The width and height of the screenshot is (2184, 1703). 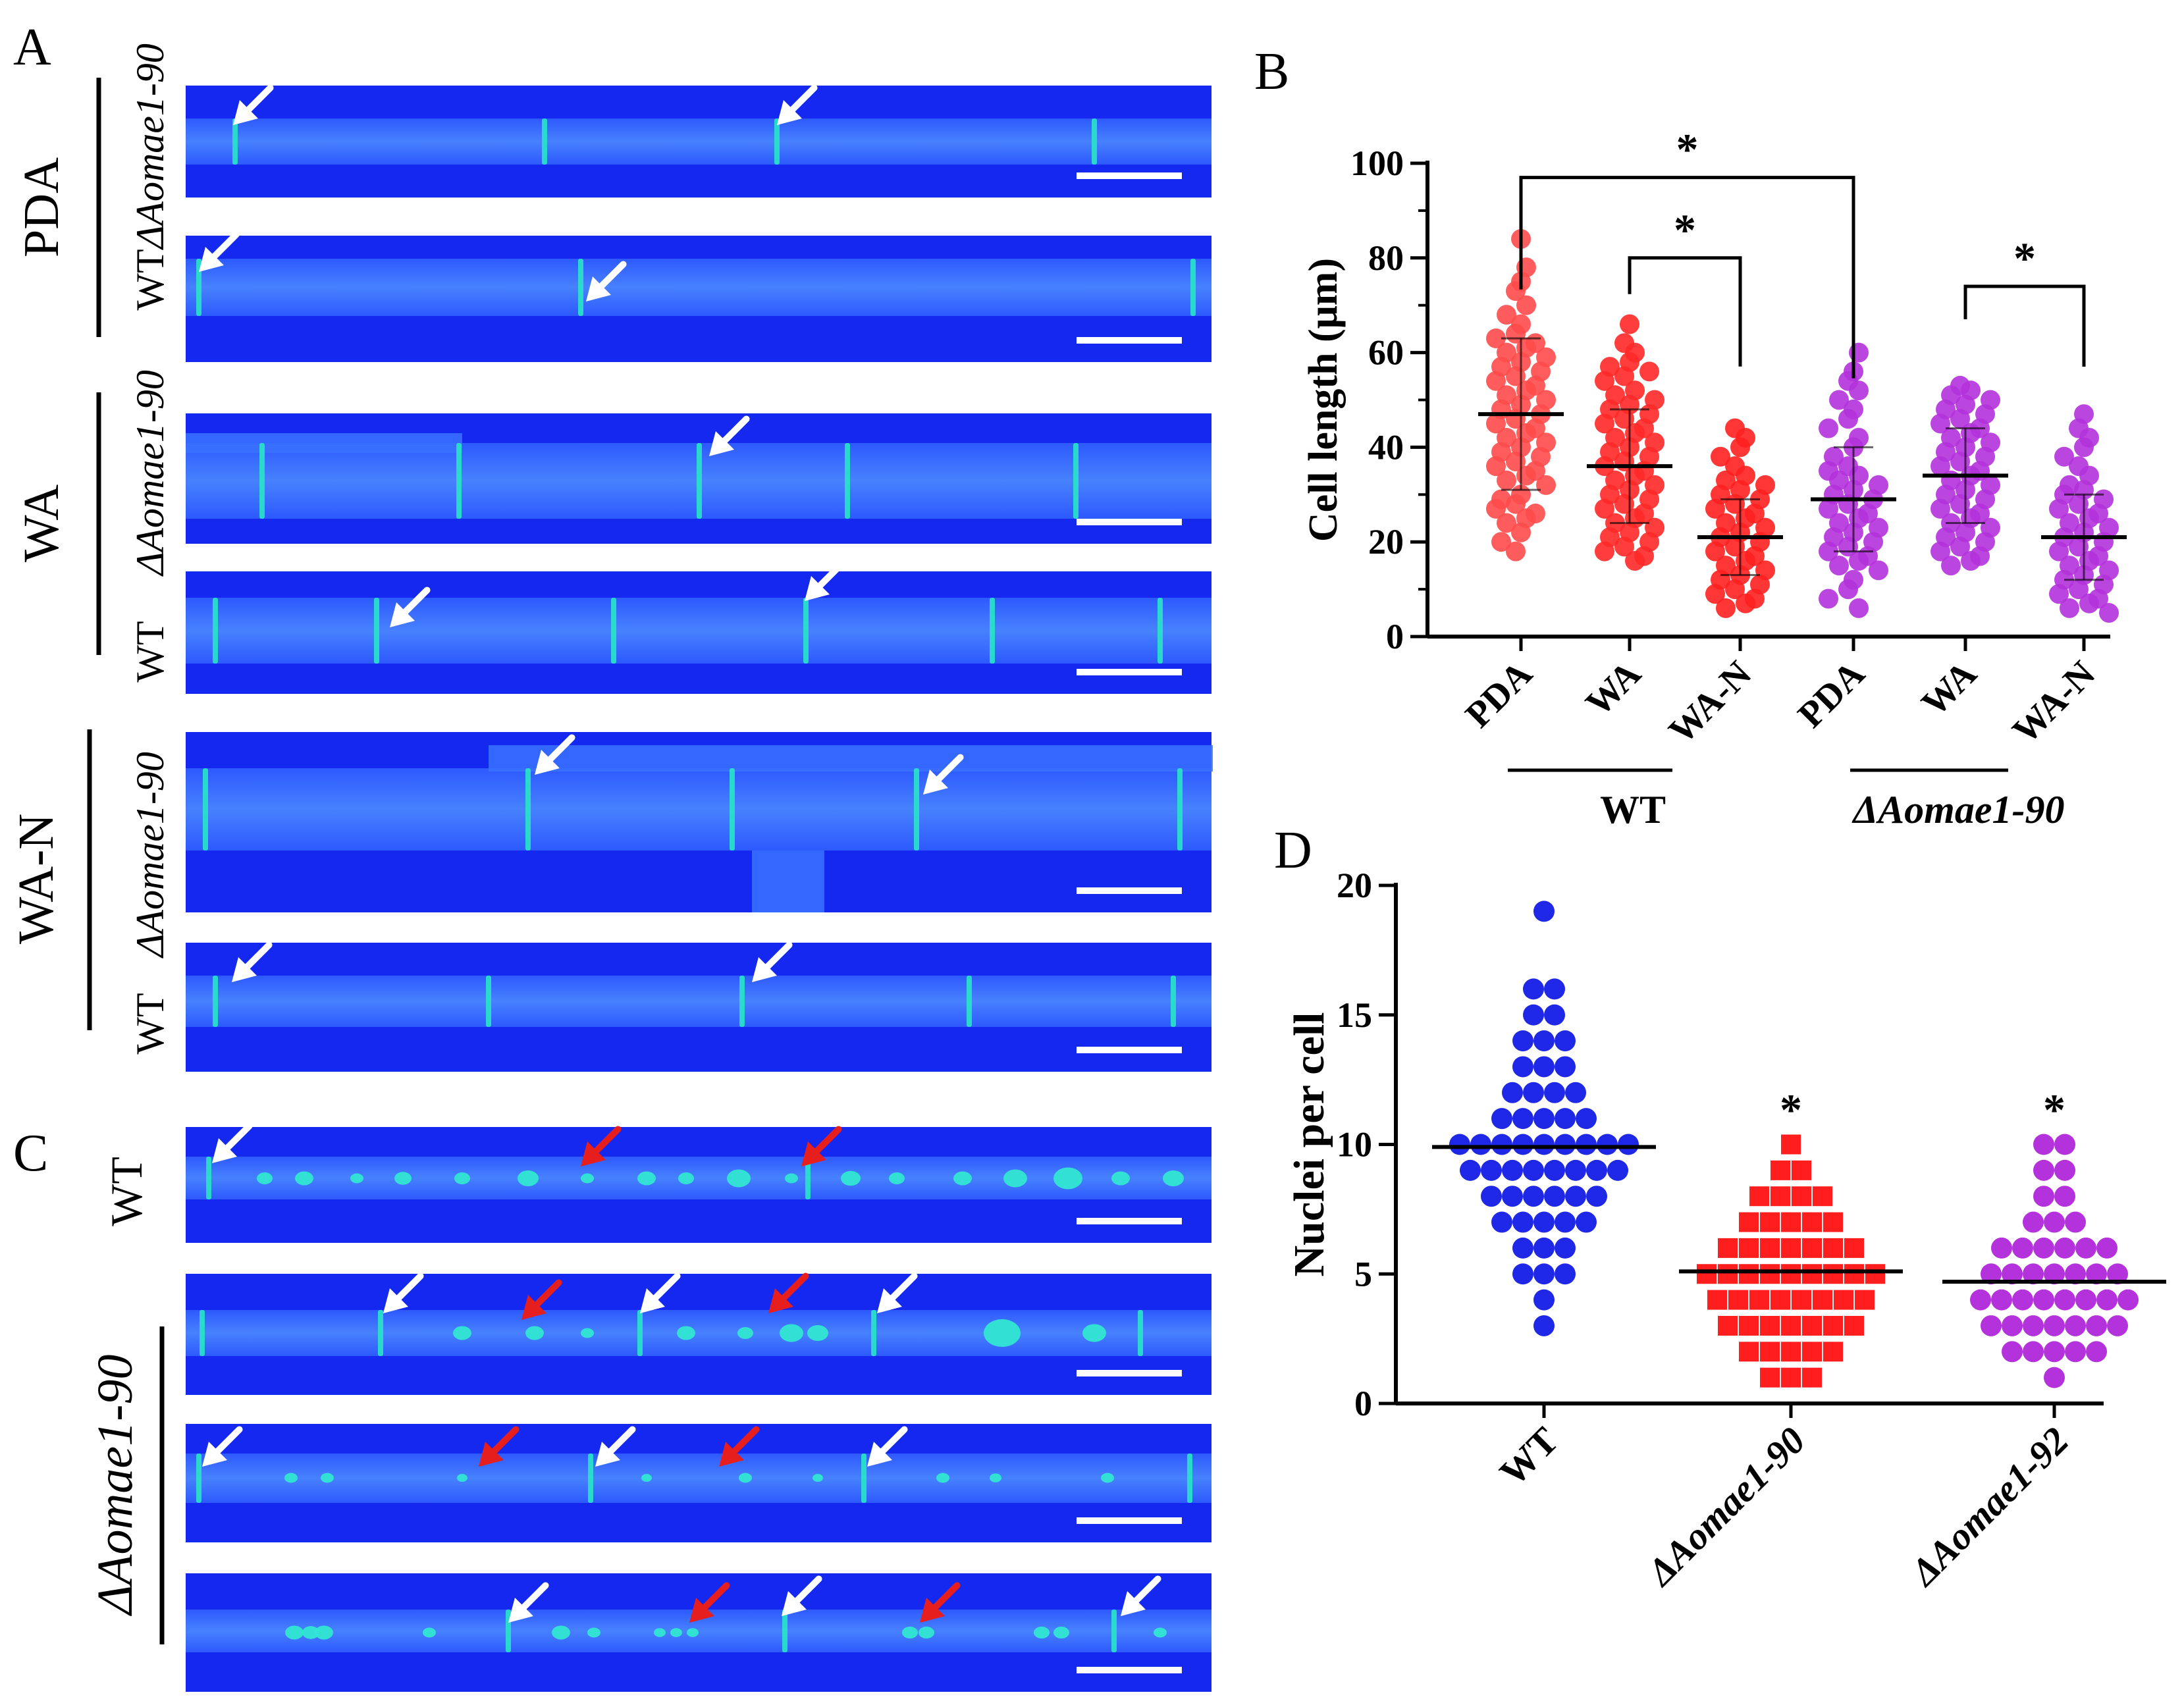 I want to click on y-tick-label: 15, so click(x=1354, y=1015).